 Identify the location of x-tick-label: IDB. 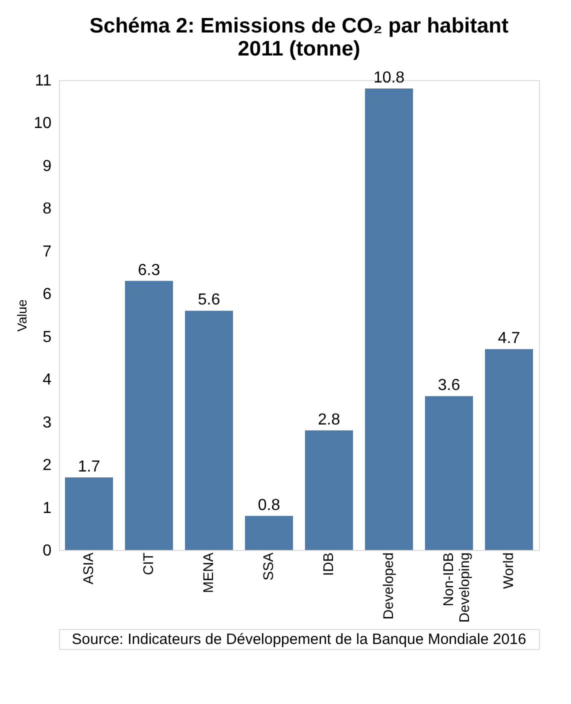
(328, 564).